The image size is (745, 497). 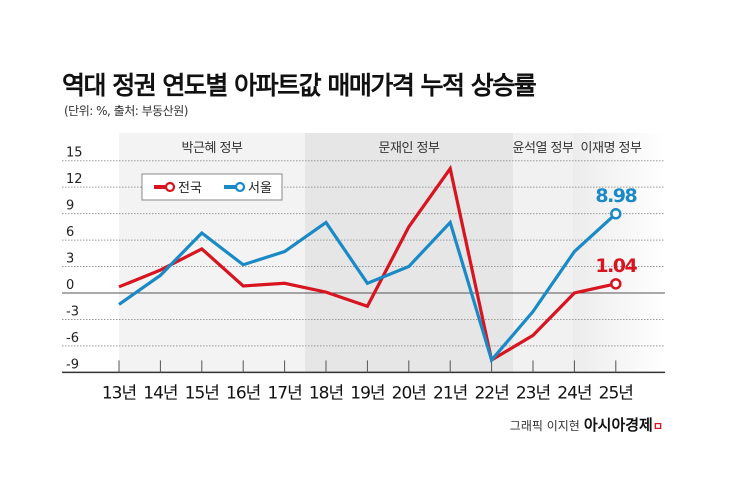 What do you see at coordinates (409, 148) in the screenshot?
I see `government-label: 문재인 정부` at bounding box center [409, 148].